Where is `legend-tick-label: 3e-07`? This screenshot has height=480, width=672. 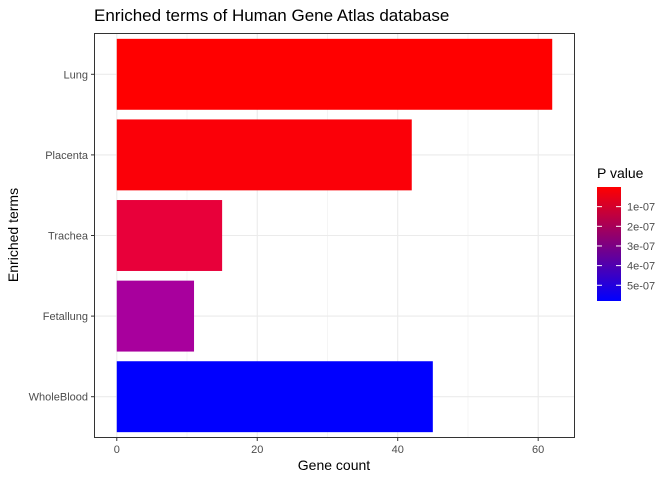 legend-tick-label: 3e-07 is located at coordinates (641, 247).